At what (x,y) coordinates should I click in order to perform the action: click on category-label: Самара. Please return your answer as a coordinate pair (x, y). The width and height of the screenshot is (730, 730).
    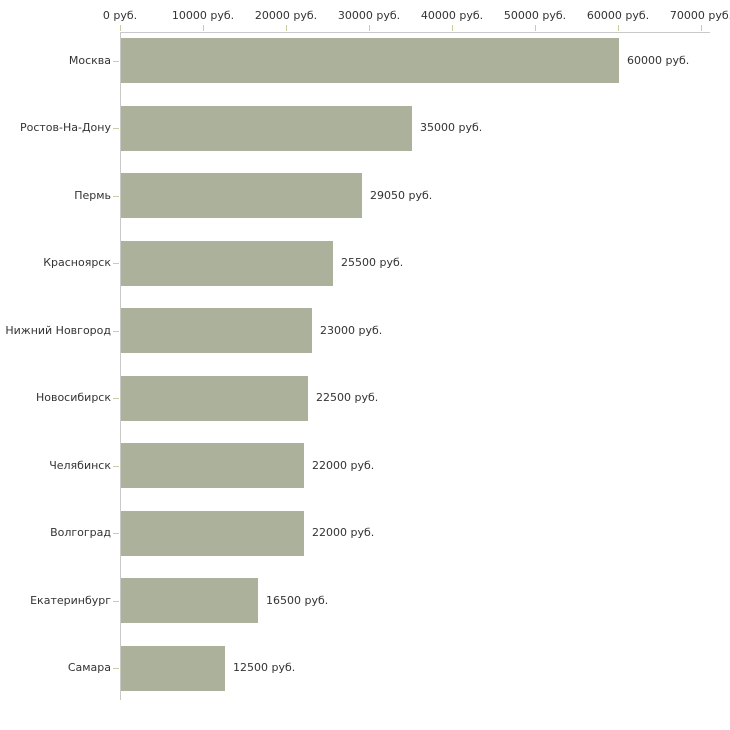
    Looking at the image, I should click on (89, 667).